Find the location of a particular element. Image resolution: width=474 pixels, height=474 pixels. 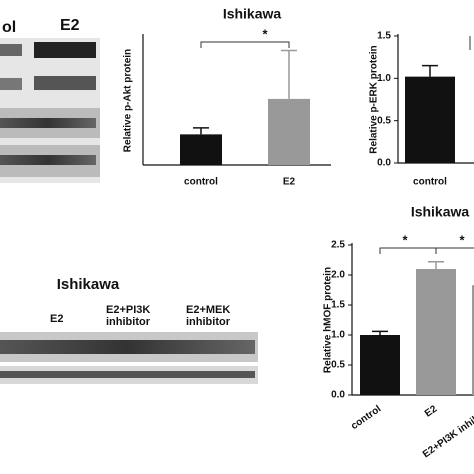

y-tick-label: 2.5 is located at coordinates (338, 245).